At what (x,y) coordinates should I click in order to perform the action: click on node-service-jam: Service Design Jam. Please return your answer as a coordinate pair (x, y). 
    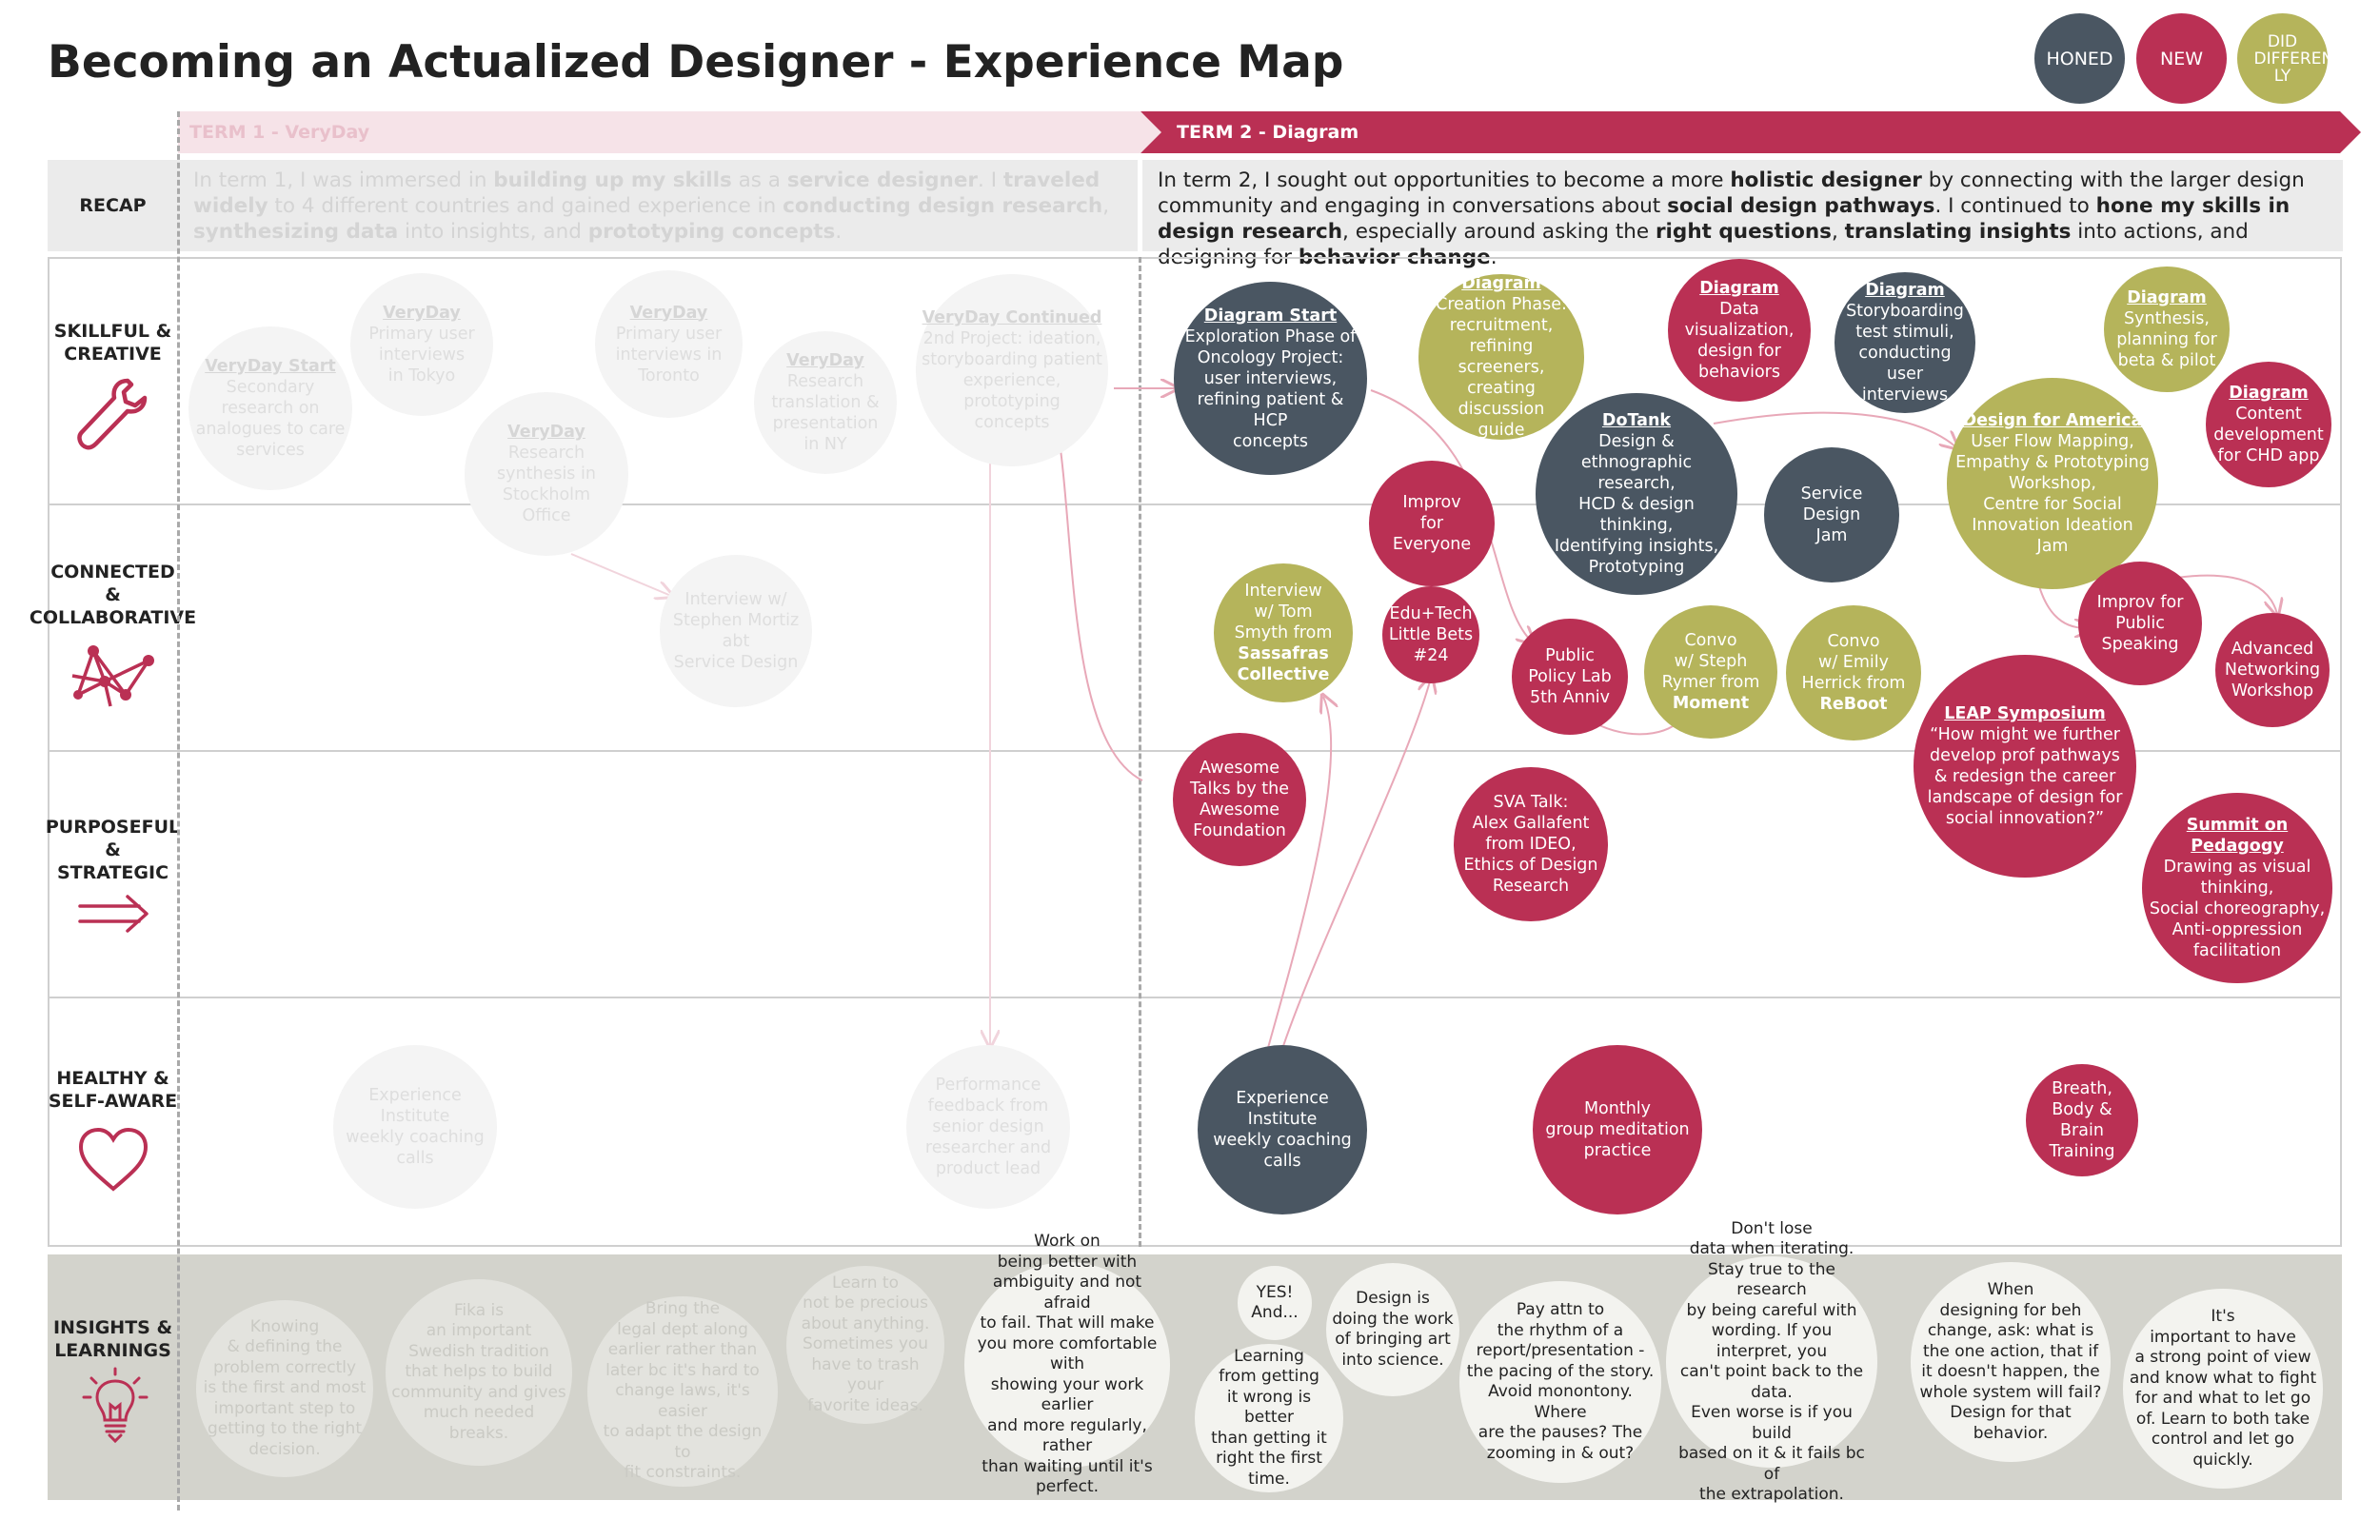
    Looking at the image, I should click on (1831, 514).